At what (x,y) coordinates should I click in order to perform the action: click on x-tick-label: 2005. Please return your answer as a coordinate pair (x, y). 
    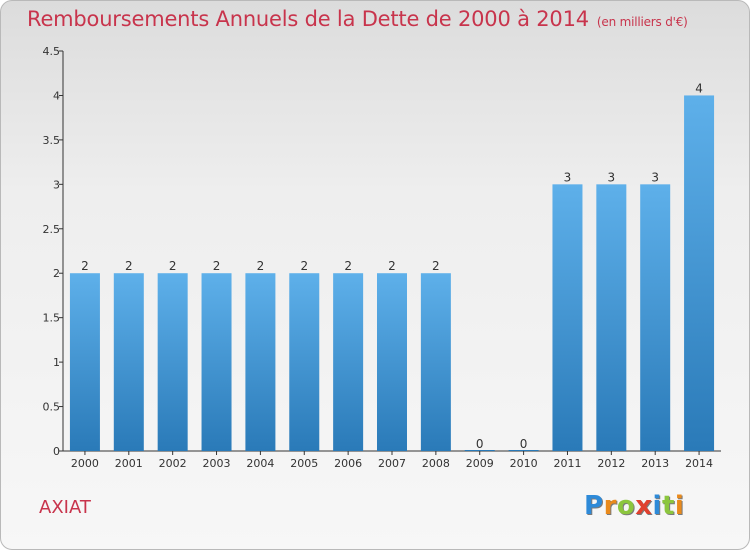
    Looking at the image, I should click on (304, 463).